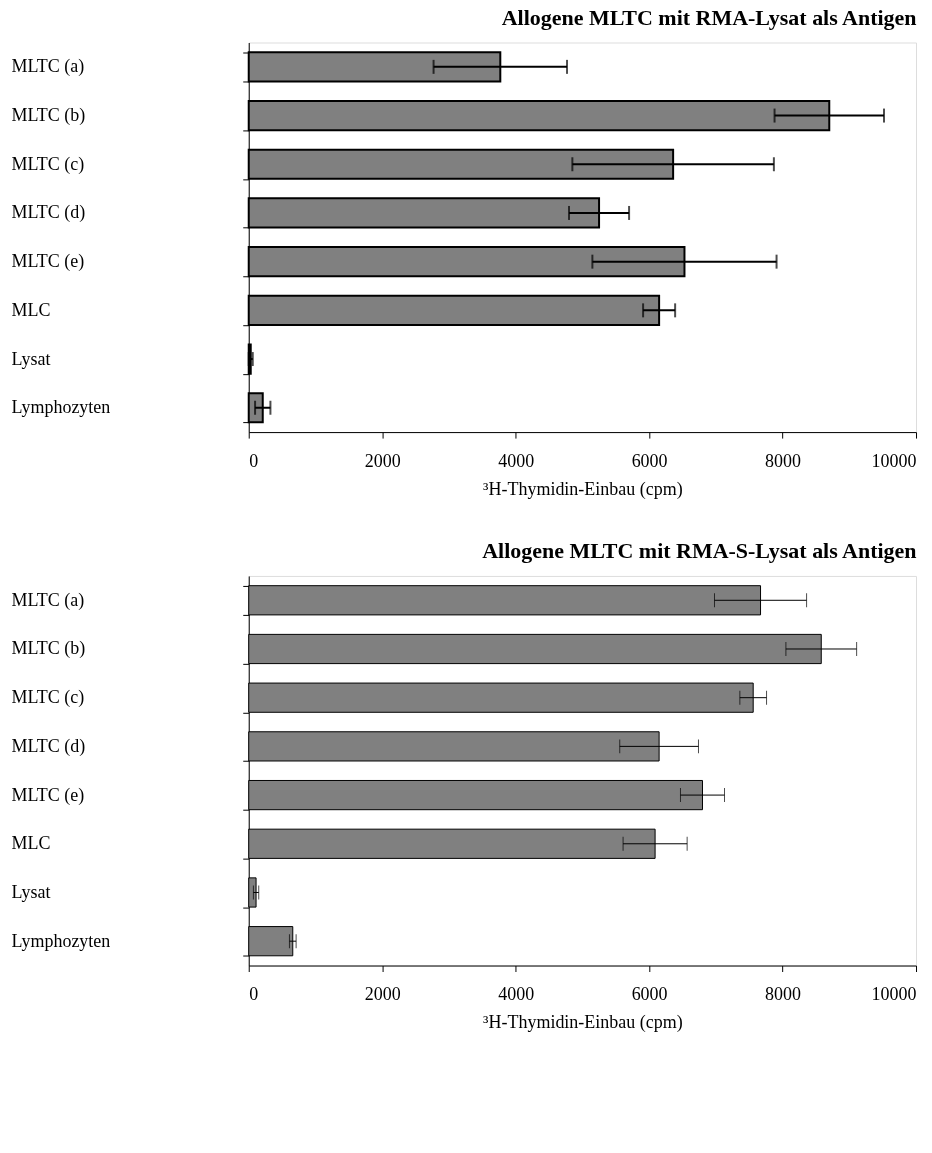 The width and height of the screenshot is (932, 1153). I want to click on chart-title: Allogene MLTC mit RMA-Lysat als Antigen, so click(709, 17).